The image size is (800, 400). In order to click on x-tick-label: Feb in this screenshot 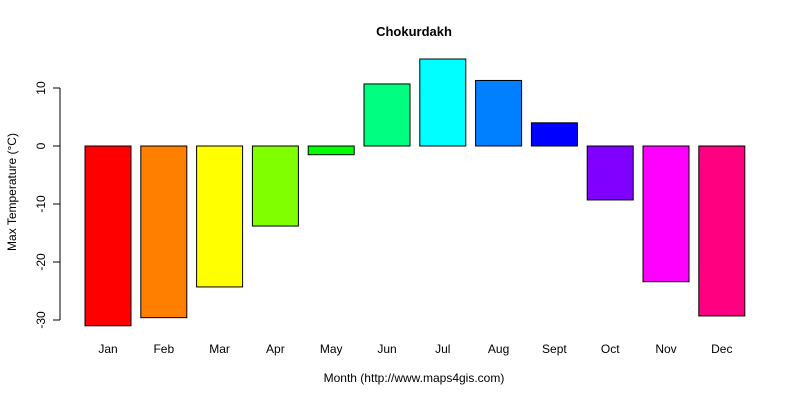, I will do `click(163, 349)`.